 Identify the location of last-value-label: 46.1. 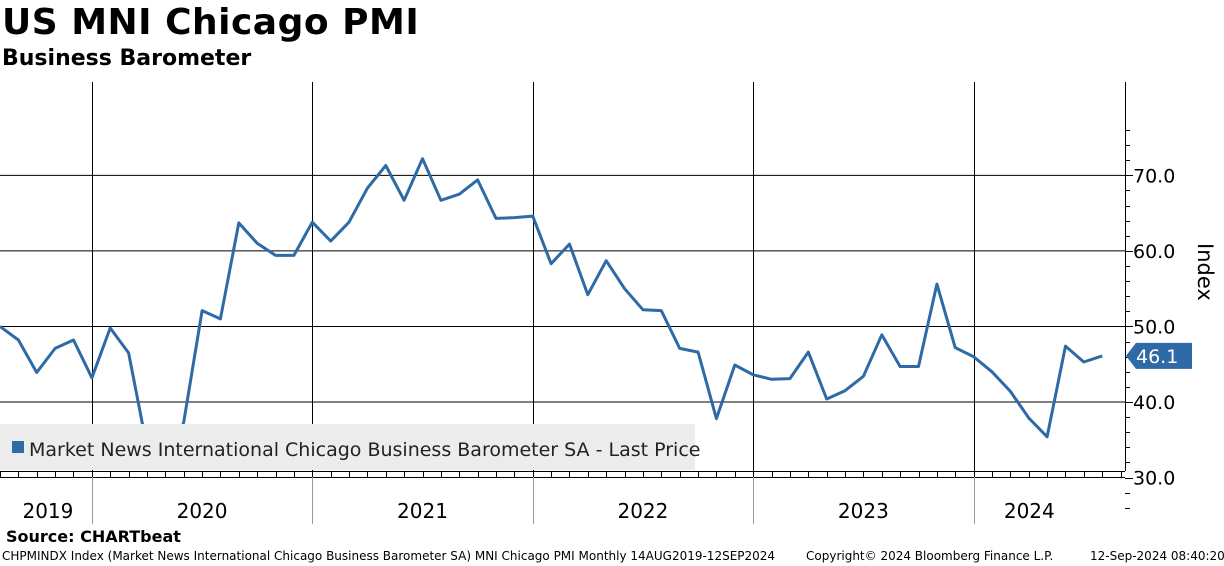
(1157, 357).